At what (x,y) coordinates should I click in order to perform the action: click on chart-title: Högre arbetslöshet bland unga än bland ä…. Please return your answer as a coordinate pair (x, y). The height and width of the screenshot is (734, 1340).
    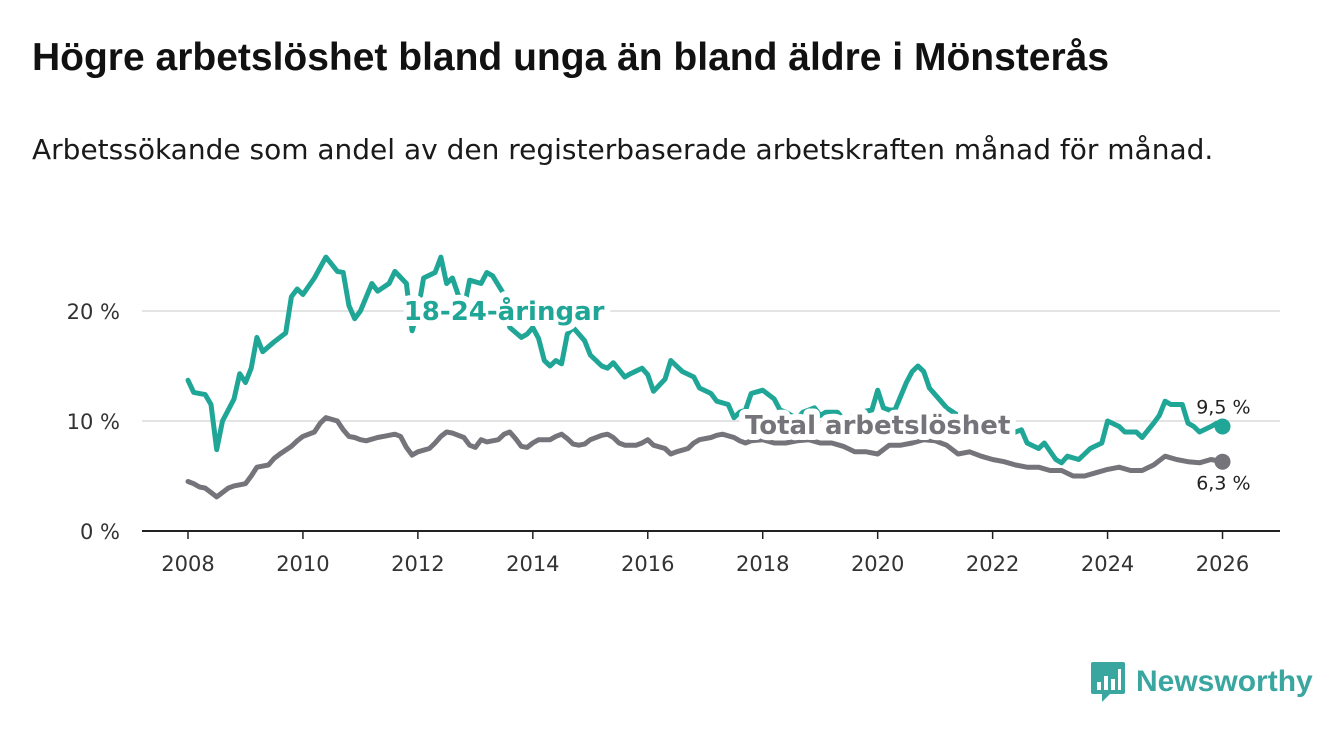
    Looking at the image, I should click on (571, 57).